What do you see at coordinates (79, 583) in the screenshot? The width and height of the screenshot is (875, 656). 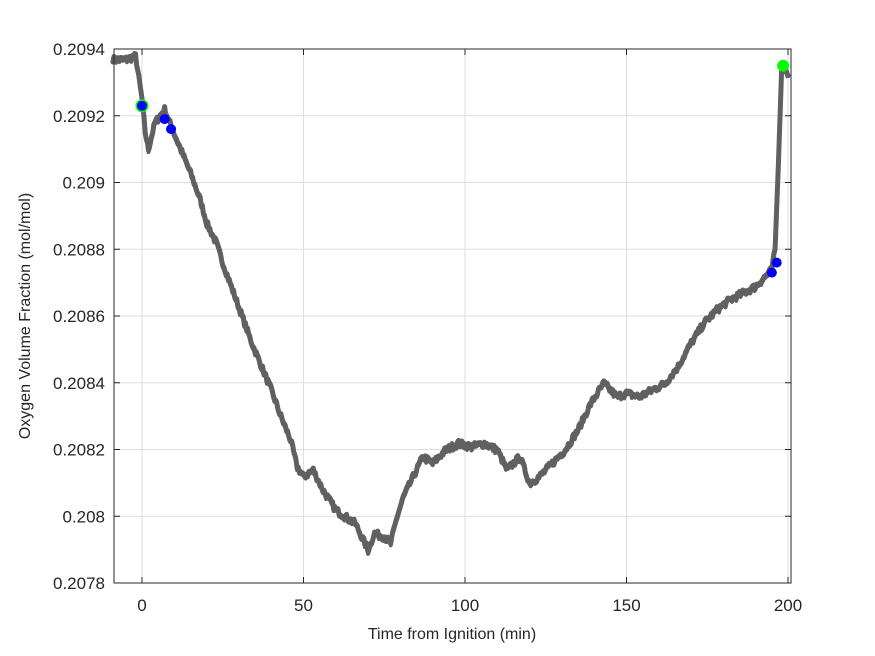 I see `y-tick-label: 0.2078` at bounding box center [79, 583].